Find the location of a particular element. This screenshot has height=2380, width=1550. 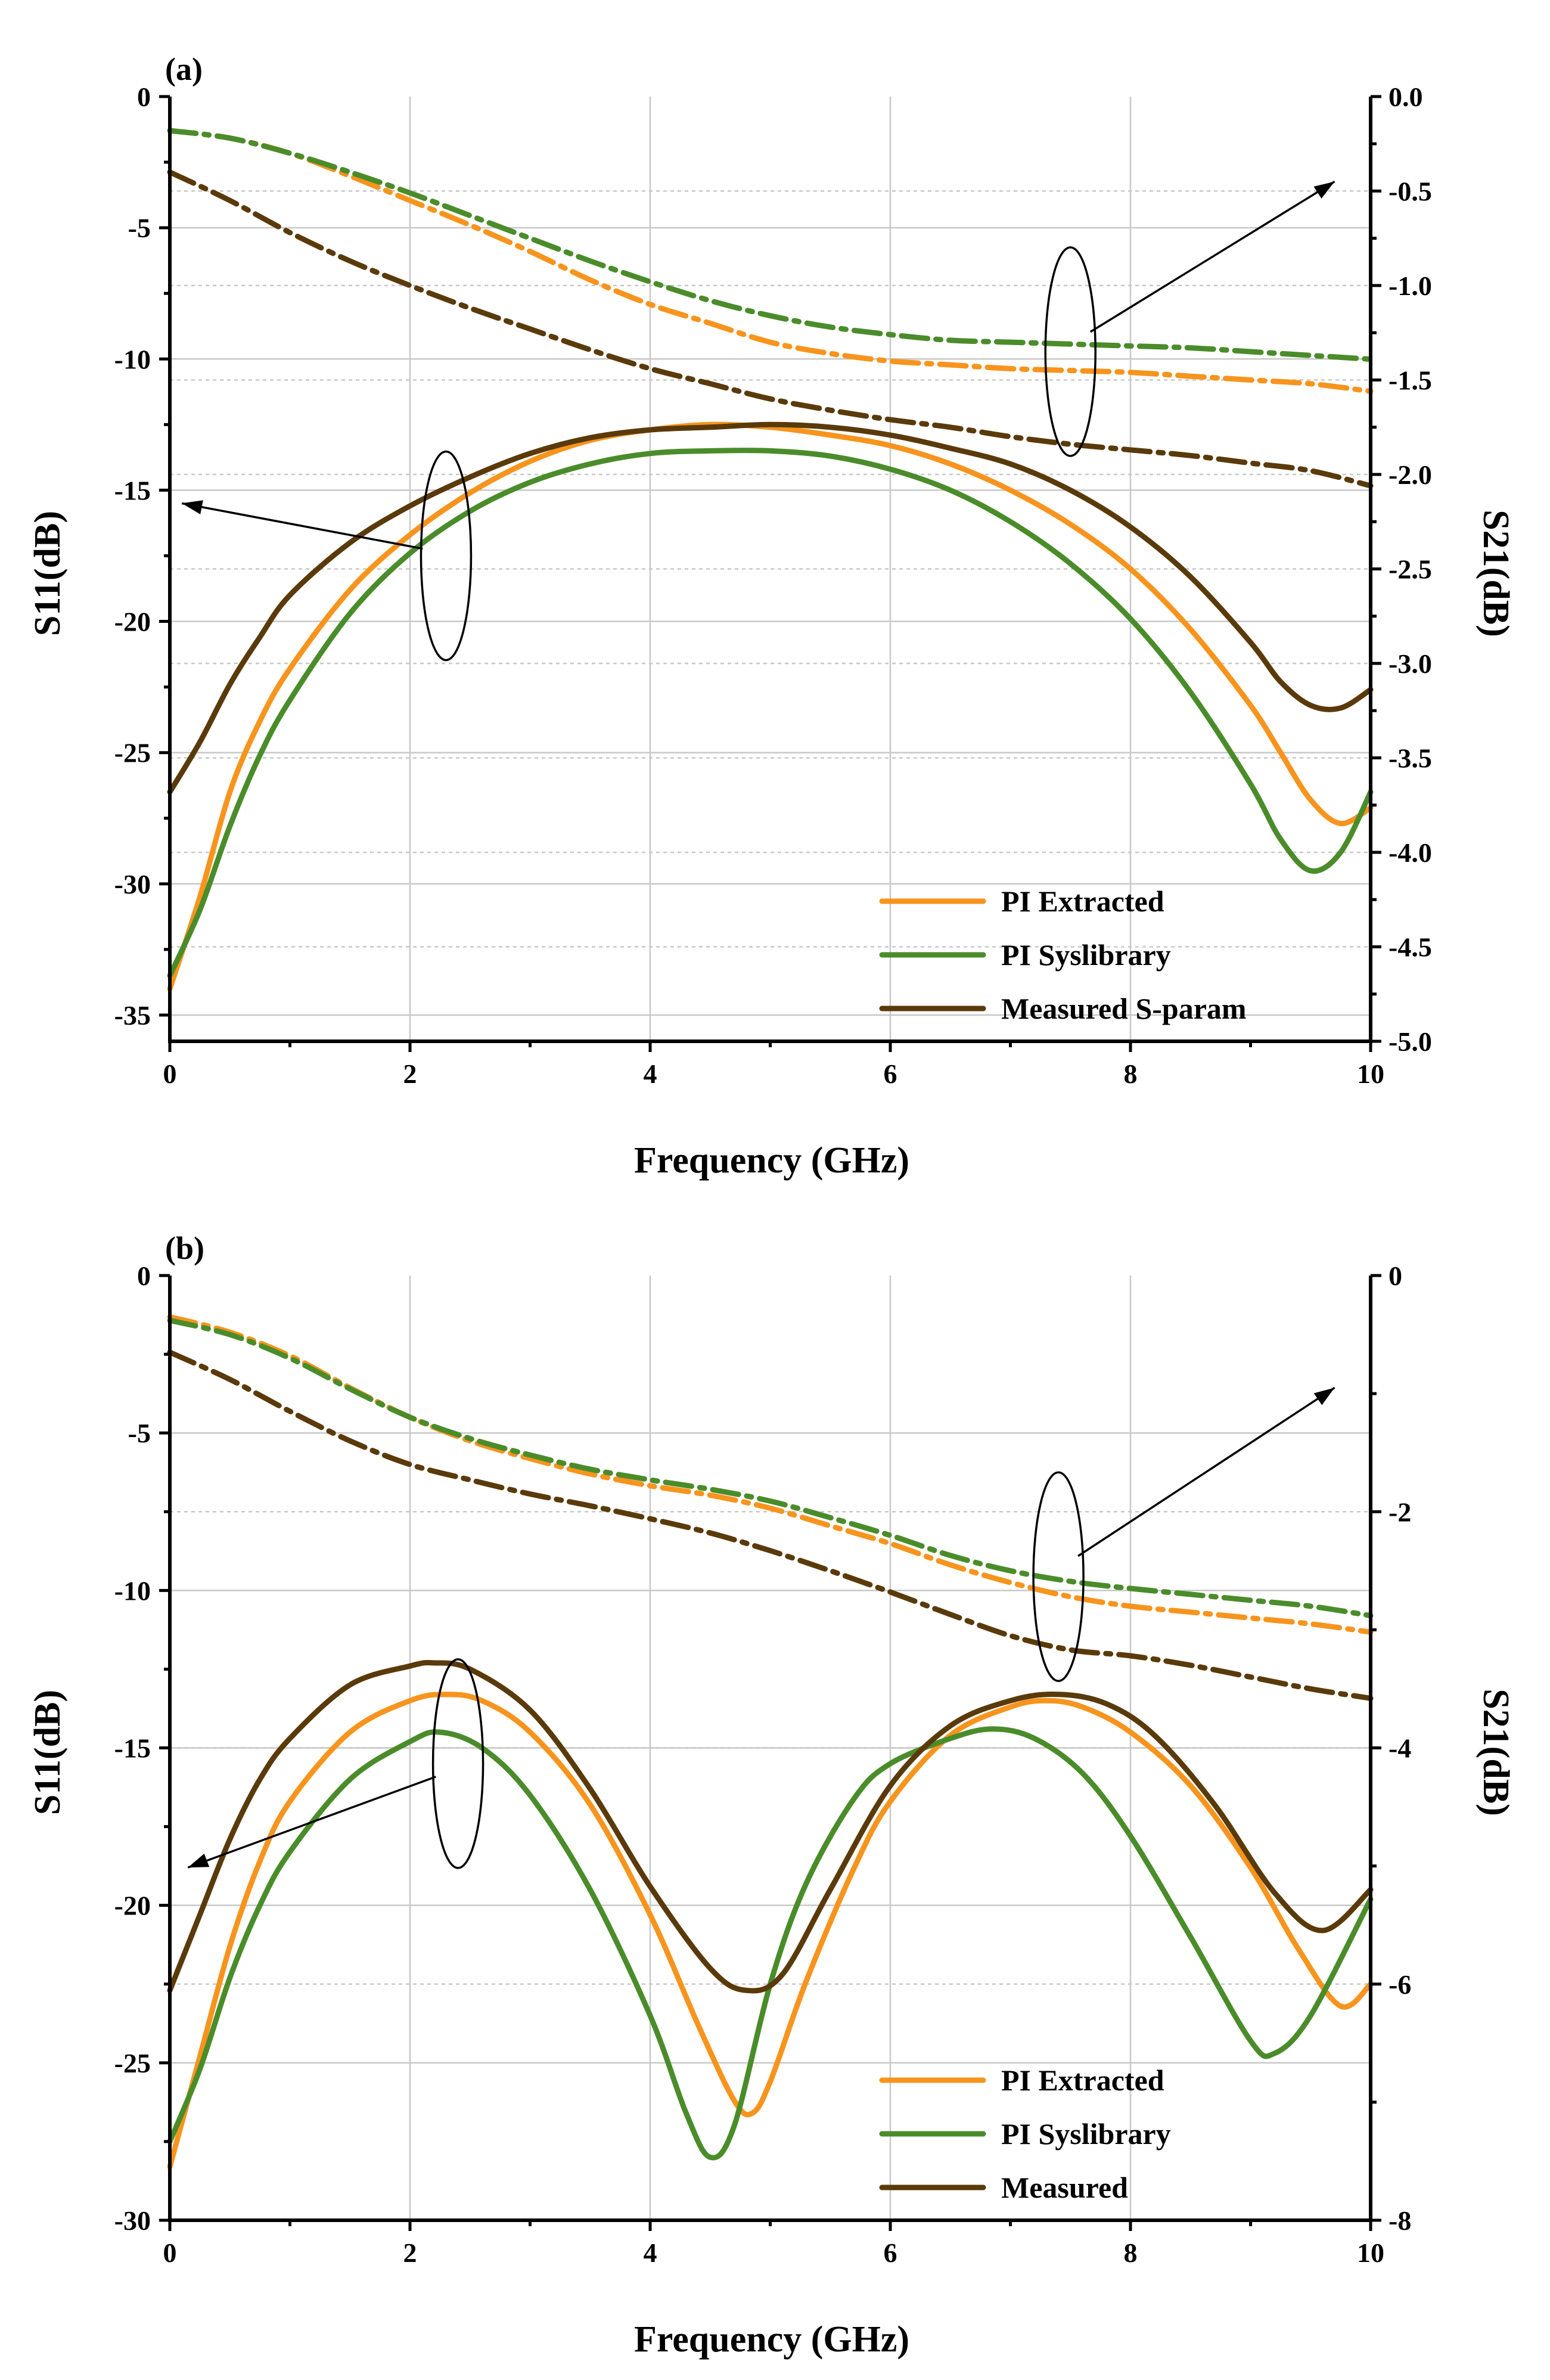

panel-label: (b) is located at coordinates (184, 1248).